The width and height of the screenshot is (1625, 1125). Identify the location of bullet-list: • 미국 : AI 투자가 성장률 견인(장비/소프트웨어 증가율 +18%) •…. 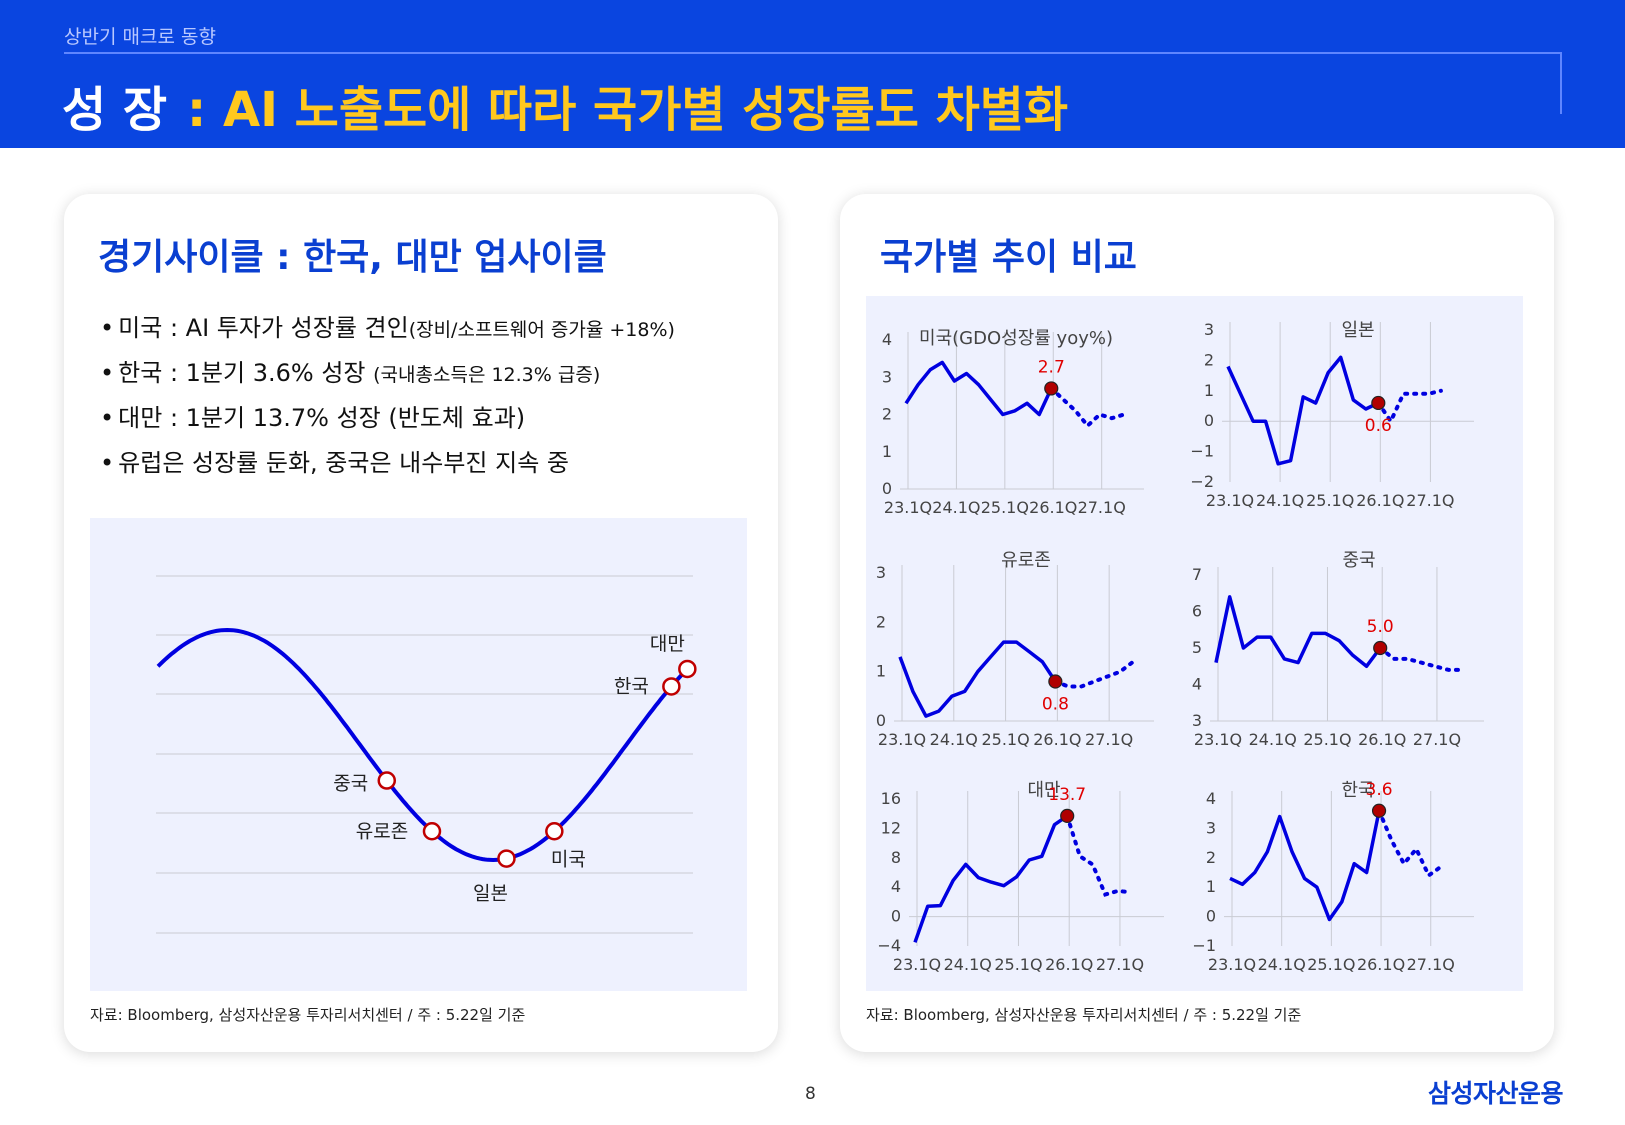
(387, 402).